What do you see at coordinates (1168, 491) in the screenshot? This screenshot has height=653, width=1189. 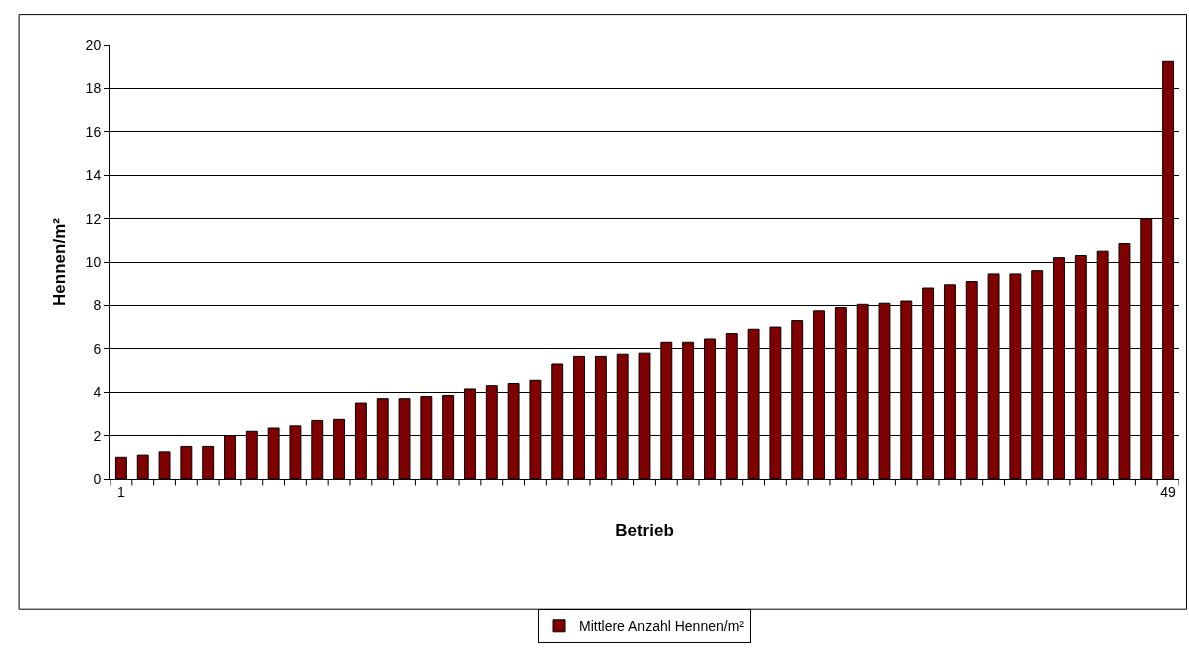 I see `x-tick-label: 49` at bounding box center [1168, 491].